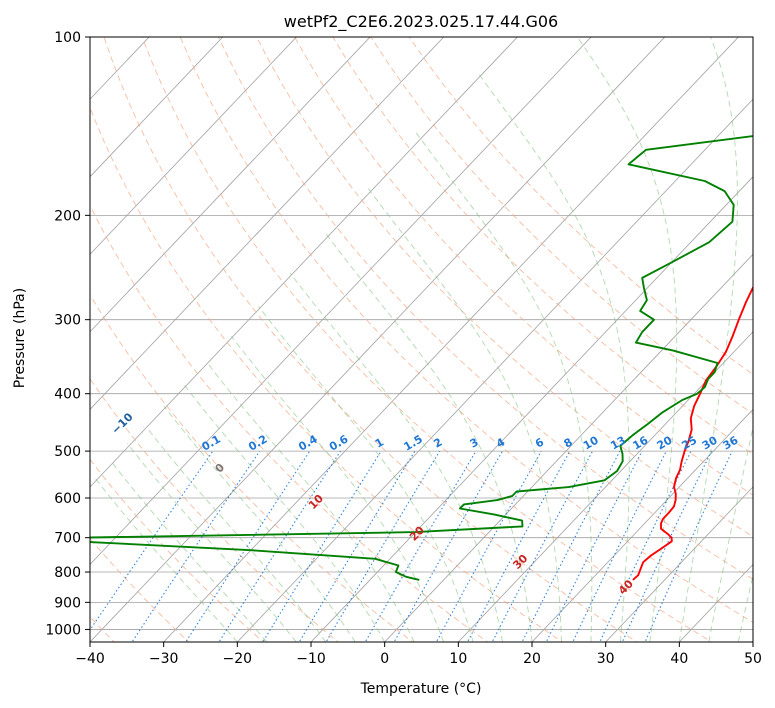 The height and width of the screenshot is (708, 775). Describe the element at coordinates (308, 442) in the screenshot. I see `mixing-ratio-label: 0.4` at that location.